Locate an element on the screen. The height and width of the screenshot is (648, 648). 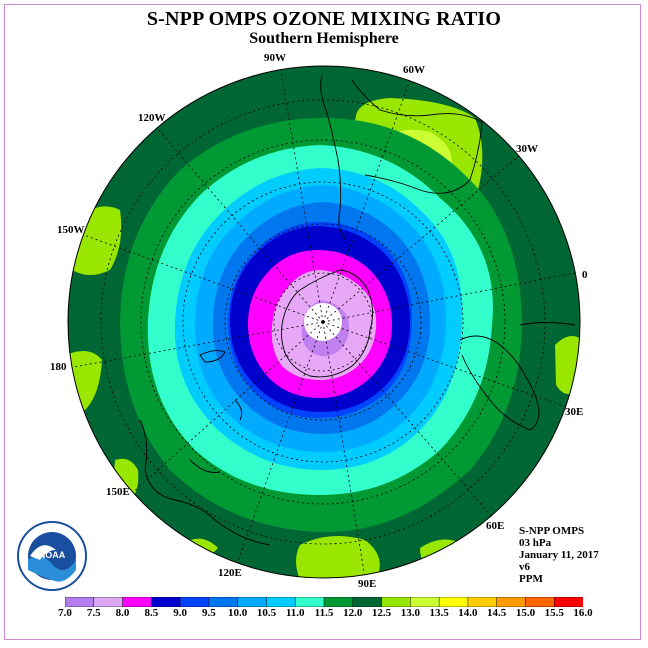
colorbar-tick-label: 10.5 is located at coordinates (266, 613).